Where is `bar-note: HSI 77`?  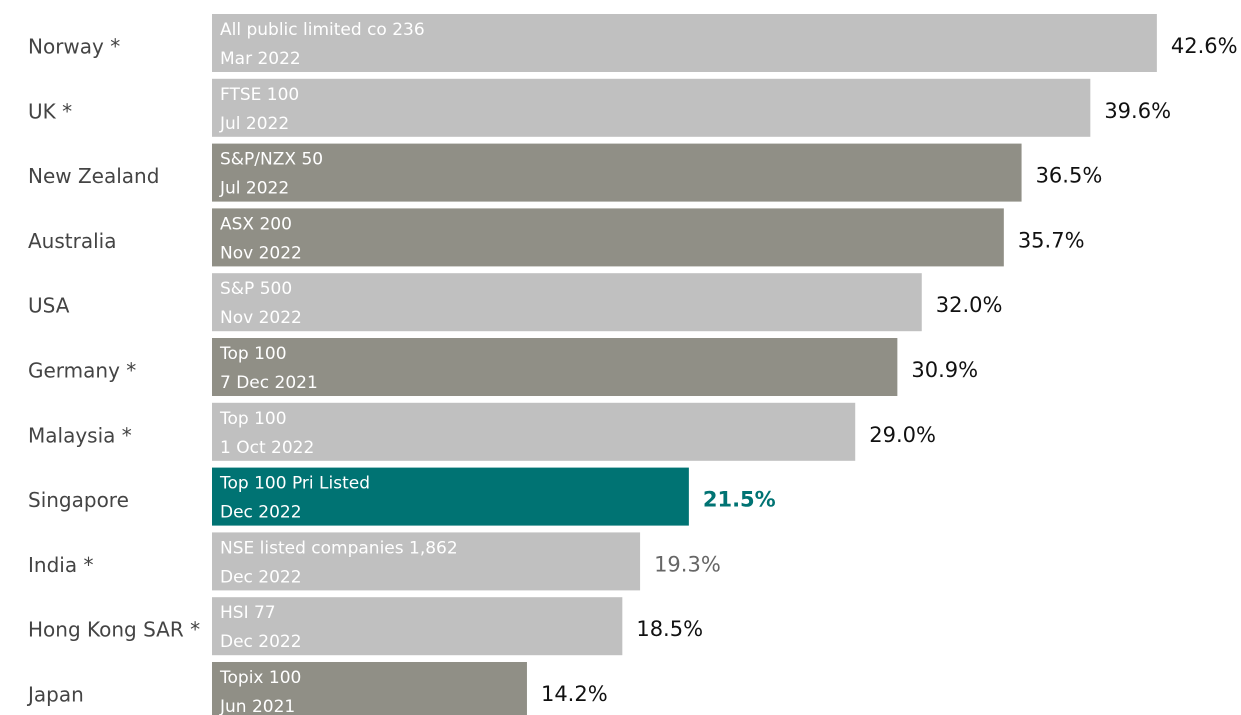
bar-note: HSI 77 is located at coordinates (248, 613).